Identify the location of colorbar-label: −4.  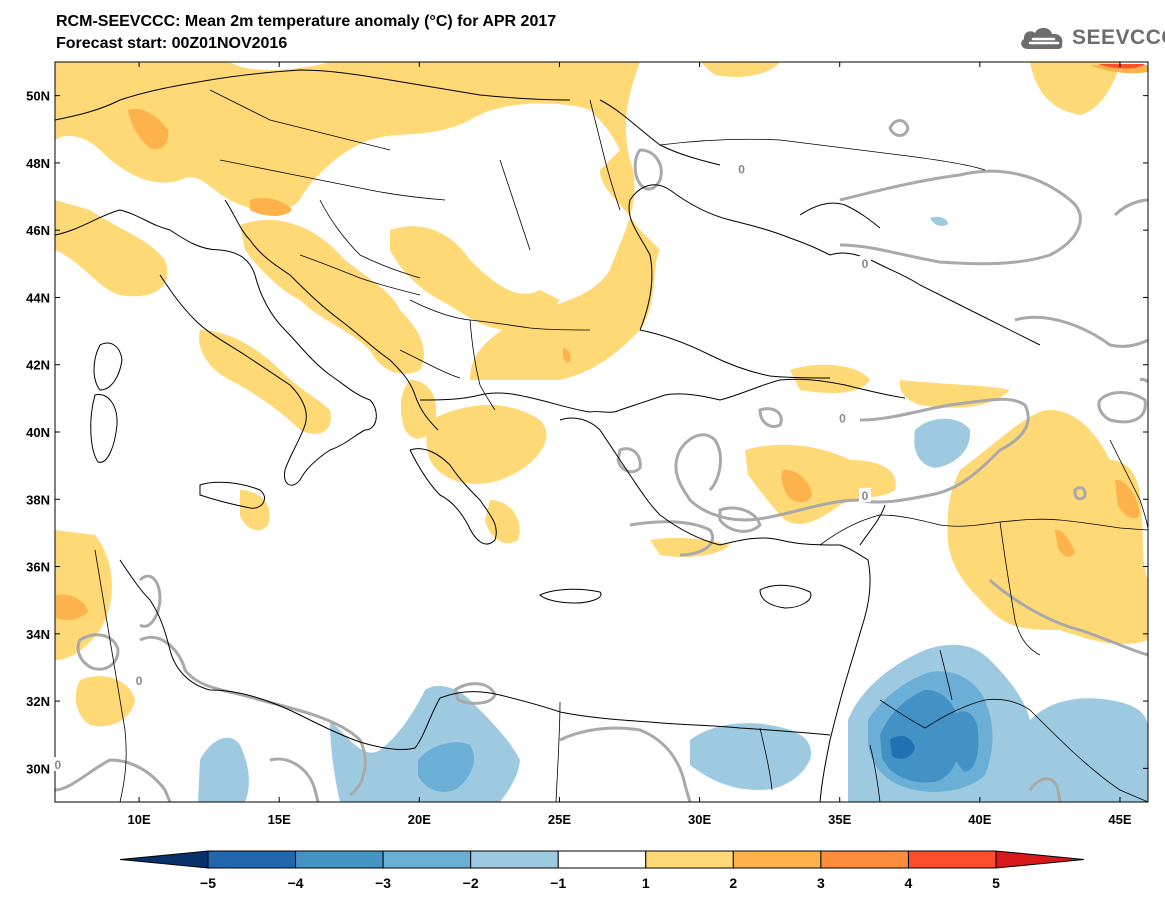
(296, 883).